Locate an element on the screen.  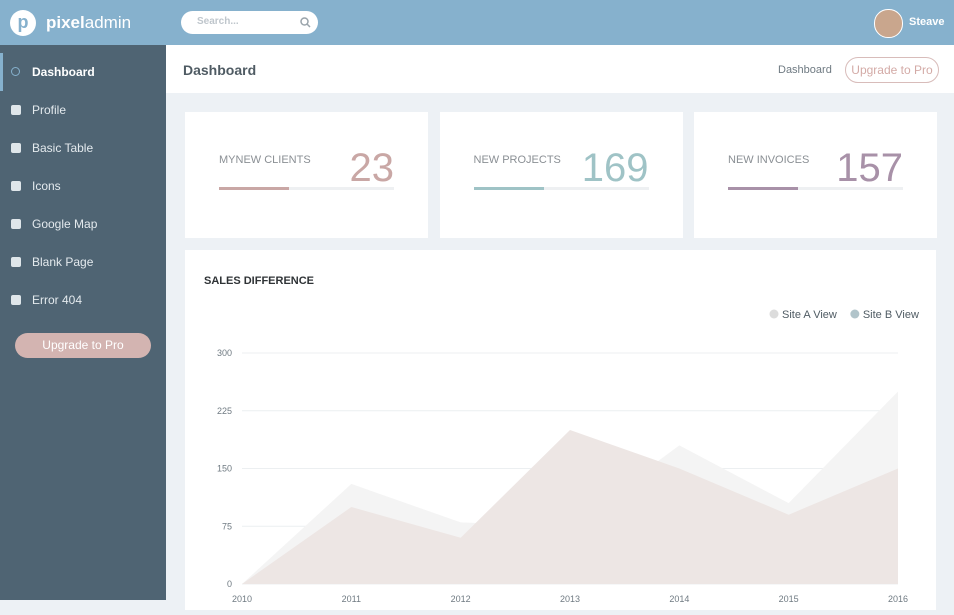
page-header: Dashboard Dashboard Upgrade to Pro is located at coordinates (560, 69).